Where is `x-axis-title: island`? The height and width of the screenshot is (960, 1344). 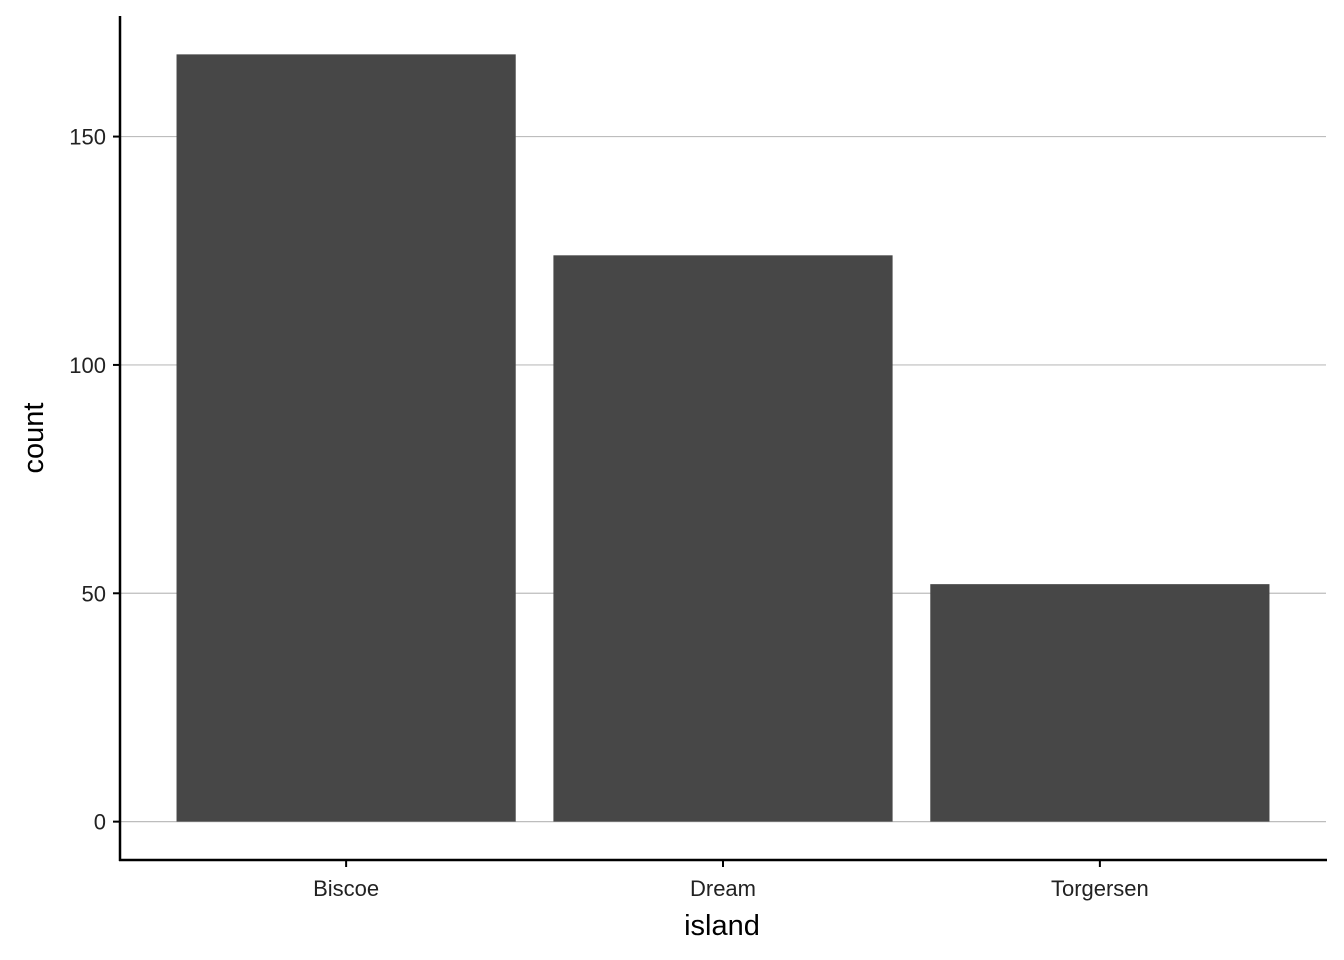 x-axis-title: island is located at coordinates (722, 926).